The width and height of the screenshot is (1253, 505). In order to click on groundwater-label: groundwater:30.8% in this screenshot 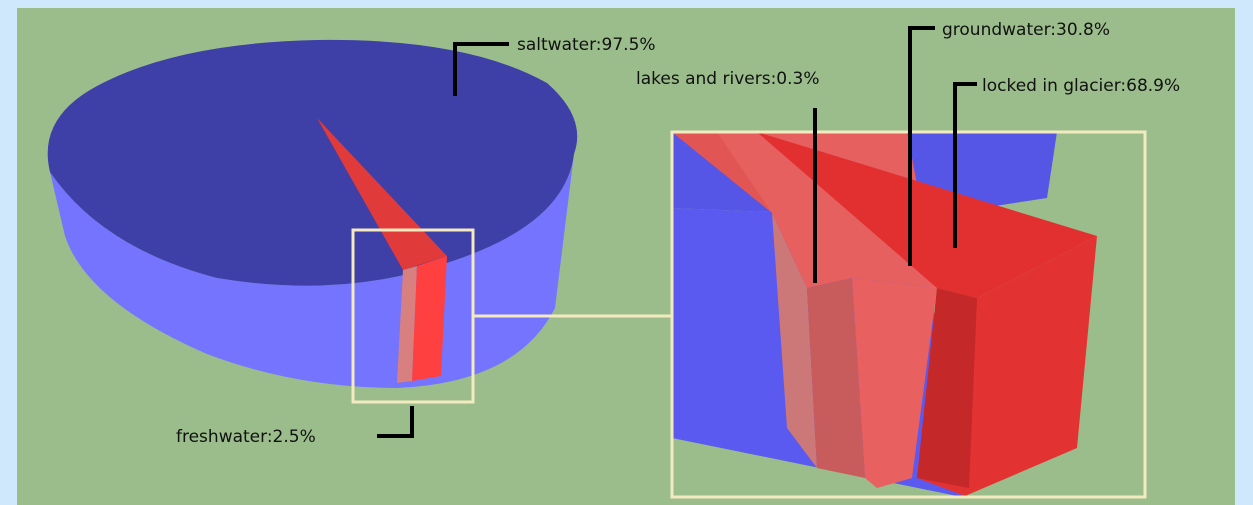, I will do `click(1026, 30)`.